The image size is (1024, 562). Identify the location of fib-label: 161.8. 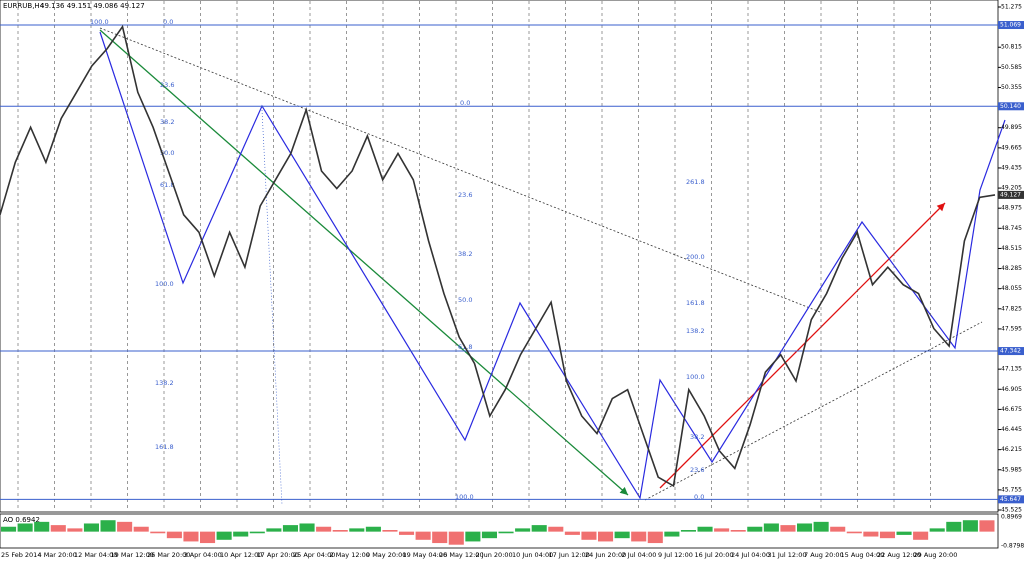
(164, 447).